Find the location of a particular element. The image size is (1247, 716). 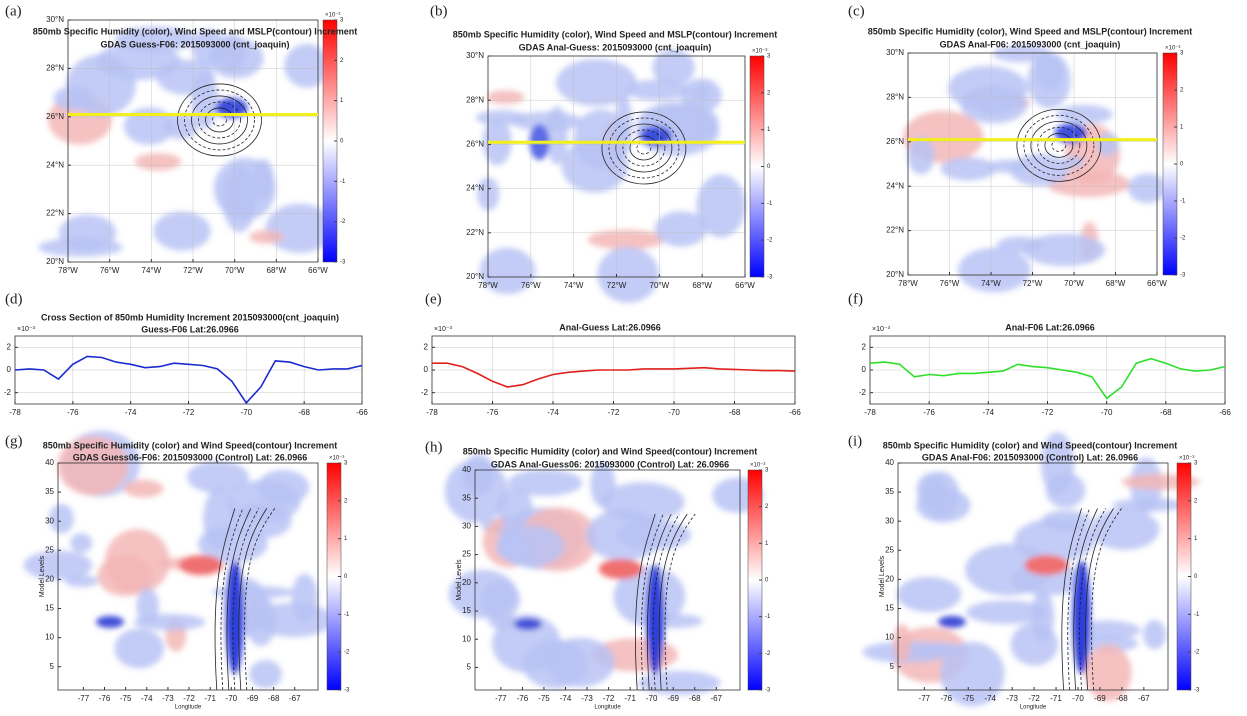

y-tick-label: 20°N is located at coordinates (895, 274).